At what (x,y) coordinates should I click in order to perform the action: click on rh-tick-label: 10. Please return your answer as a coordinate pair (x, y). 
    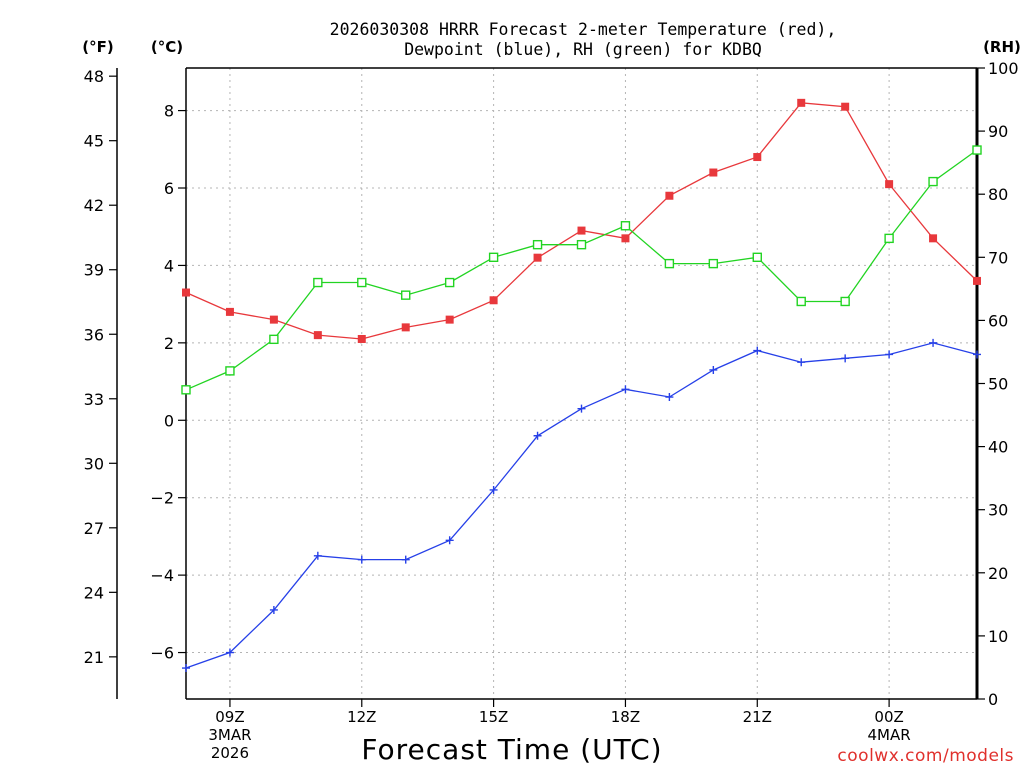
    Looking at the image, I should click on (998, 636).